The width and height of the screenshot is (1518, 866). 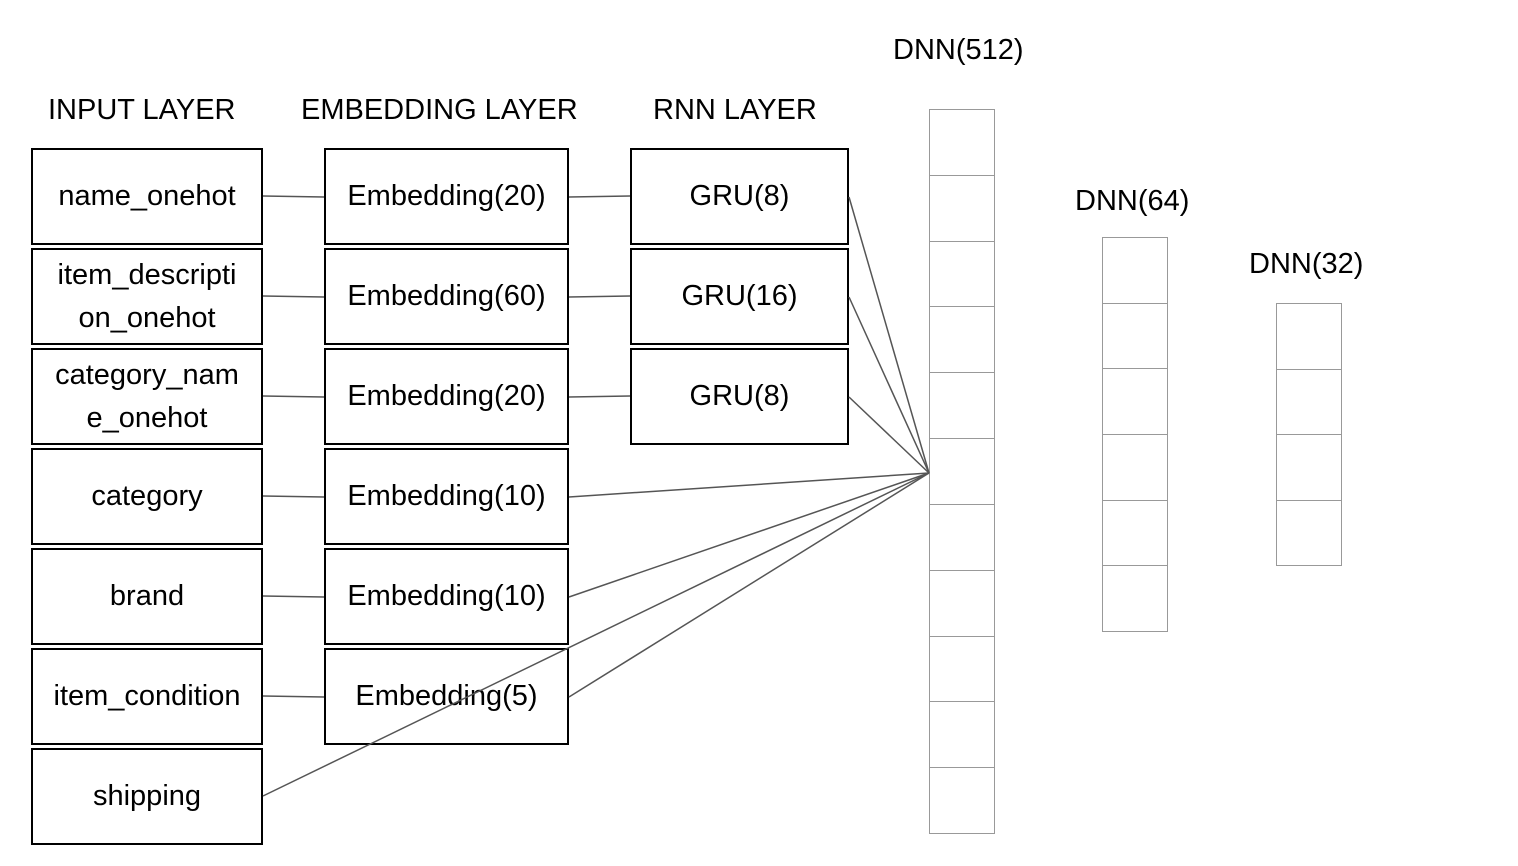 What do you see at coordinates (147, 375) in the screenshot?
I see `input-label: category_nam` at bounding box center [147, 375].